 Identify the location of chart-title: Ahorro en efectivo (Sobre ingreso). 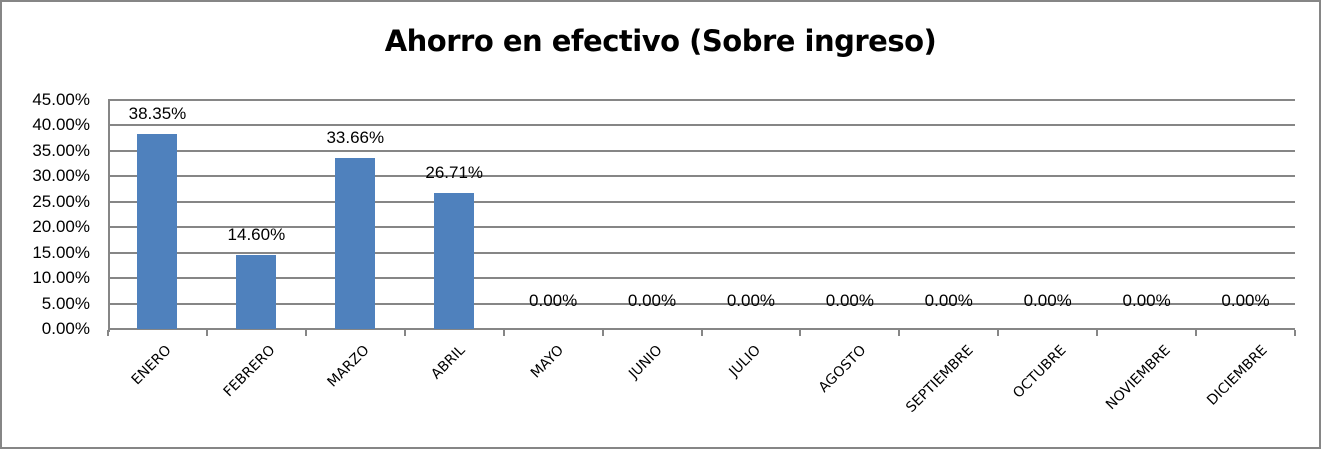
(660, 41).